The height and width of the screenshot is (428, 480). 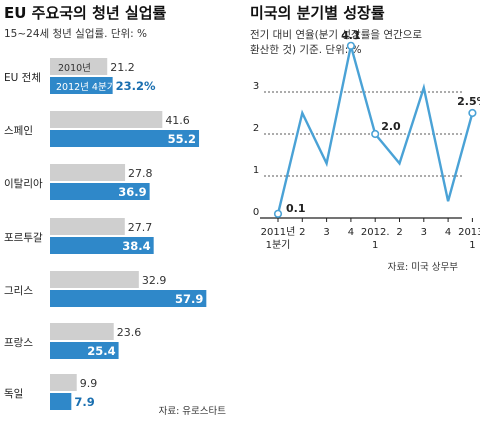 What do you see at coordinates (336, 35) in the screenshot?
I see `line-chart-subtitle-line1: 전기 대비 연율(분기 성장률을 연간으로` at bounding box center [336, 35].